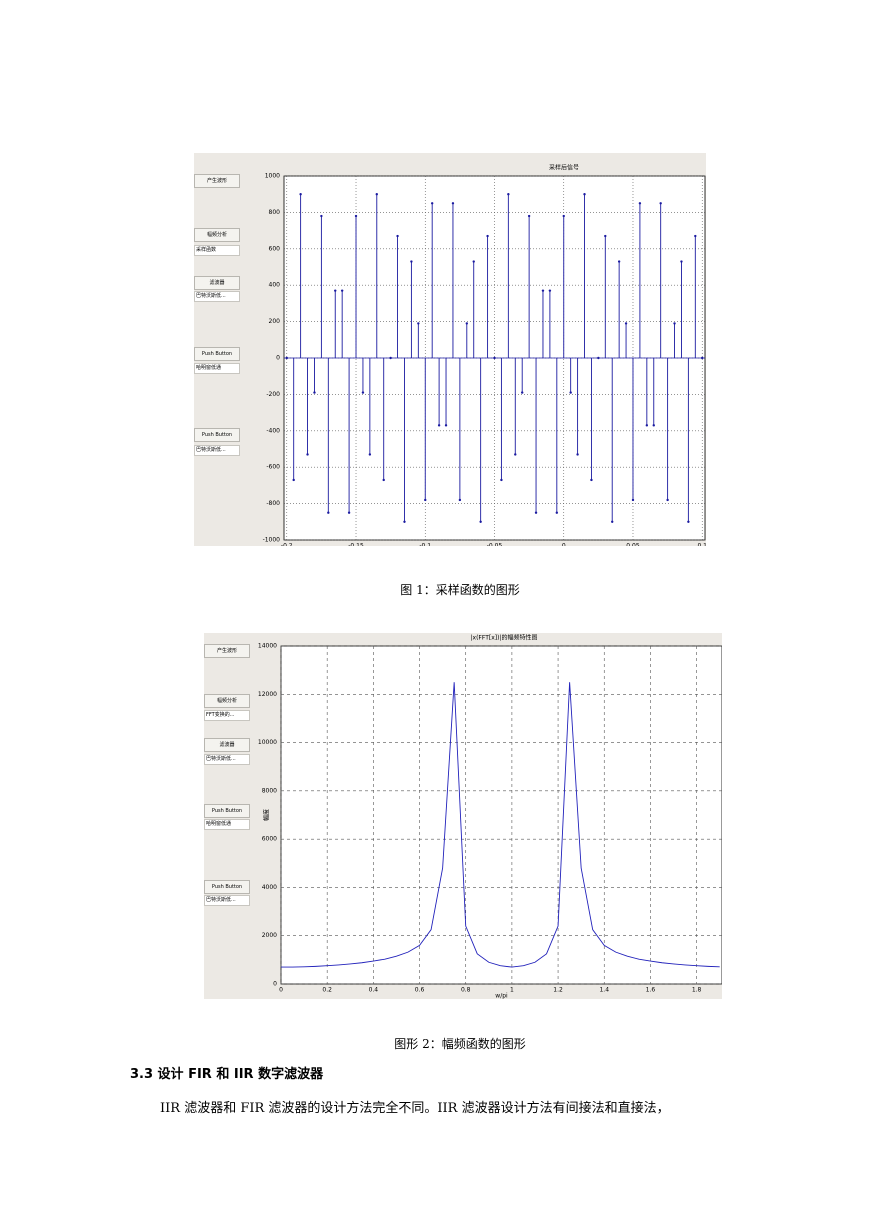 The height and width of the screenshot is (1228, 869). What do you see at coordinates (273, 430) in the screenshot?
I see `y-tick-label: -400` at bounding box center [273, 430].